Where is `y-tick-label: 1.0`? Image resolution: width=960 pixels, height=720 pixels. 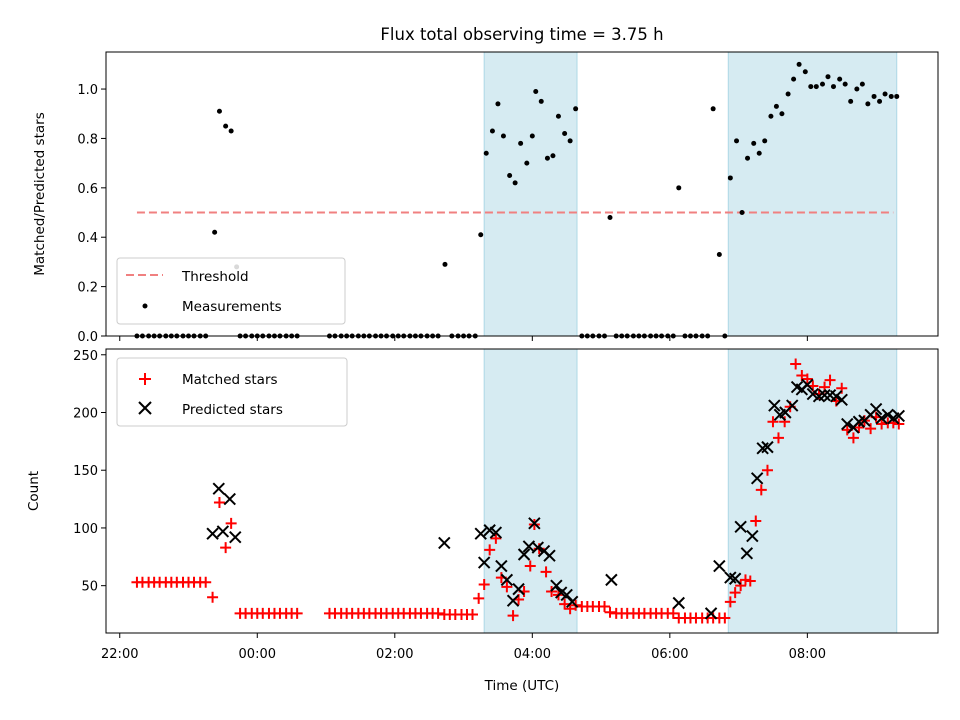
y-tick-label: 1.0 is located at coordinates (87, 90).